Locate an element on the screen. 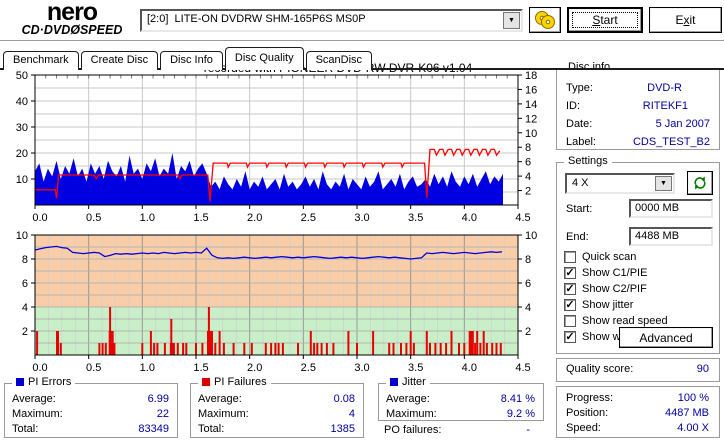 This screenshot has height=441, width=724. scan-speed-select: 4 X ▼ is located at coordinates (620, 183).